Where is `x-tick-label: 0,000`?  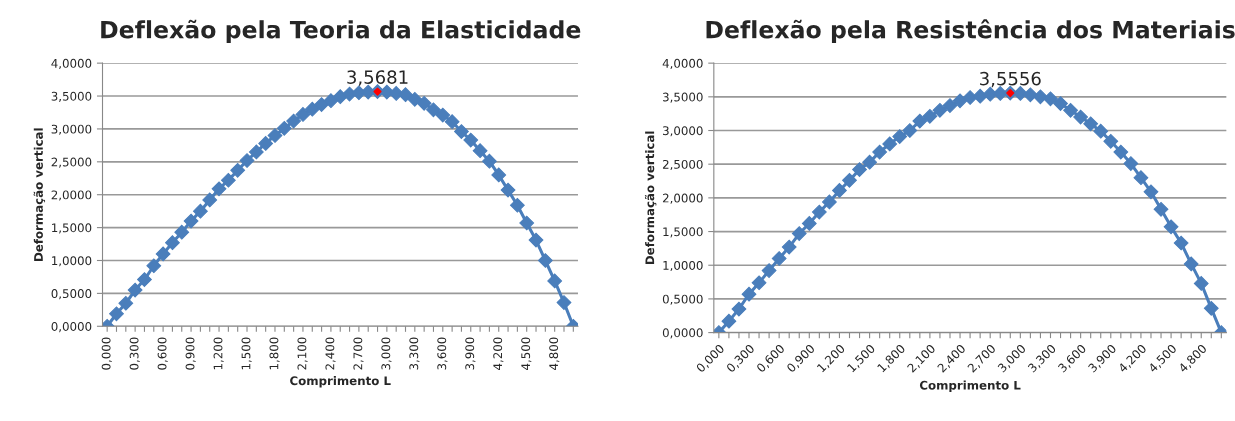
x-tick-label: 0,000 is located at coordinates (106, 353).